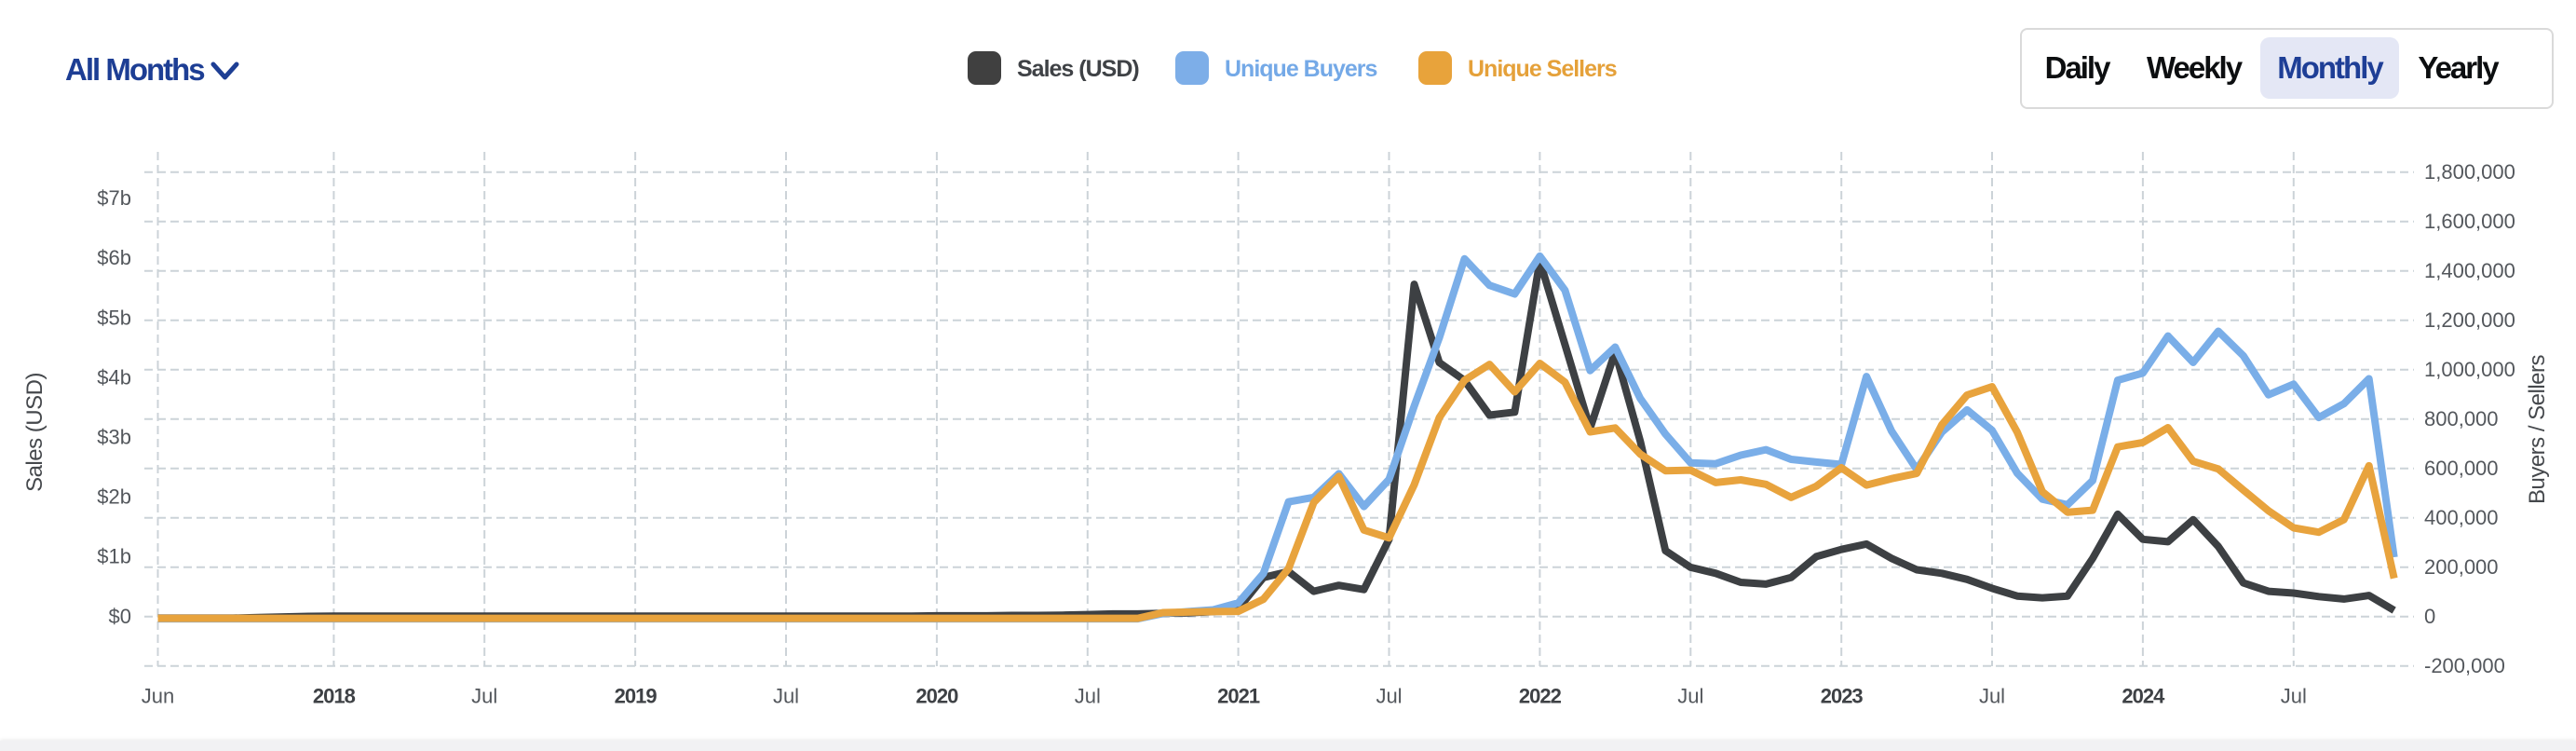 The image size is (2576, 751). What do you see at coordinates (114, 377) in the screenshot?
I see `svg-text: $4b` at bounding box center [114, 377].